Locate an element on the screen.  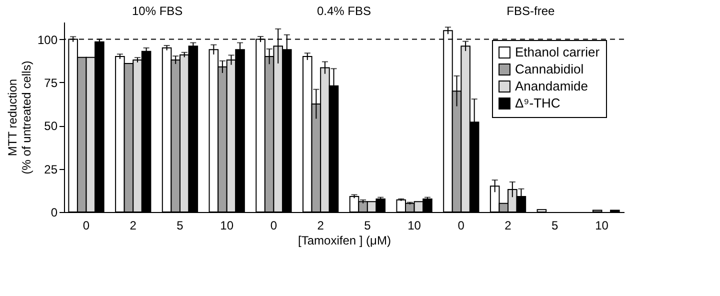
text: FBS-free is located at coordinates (530, 11).